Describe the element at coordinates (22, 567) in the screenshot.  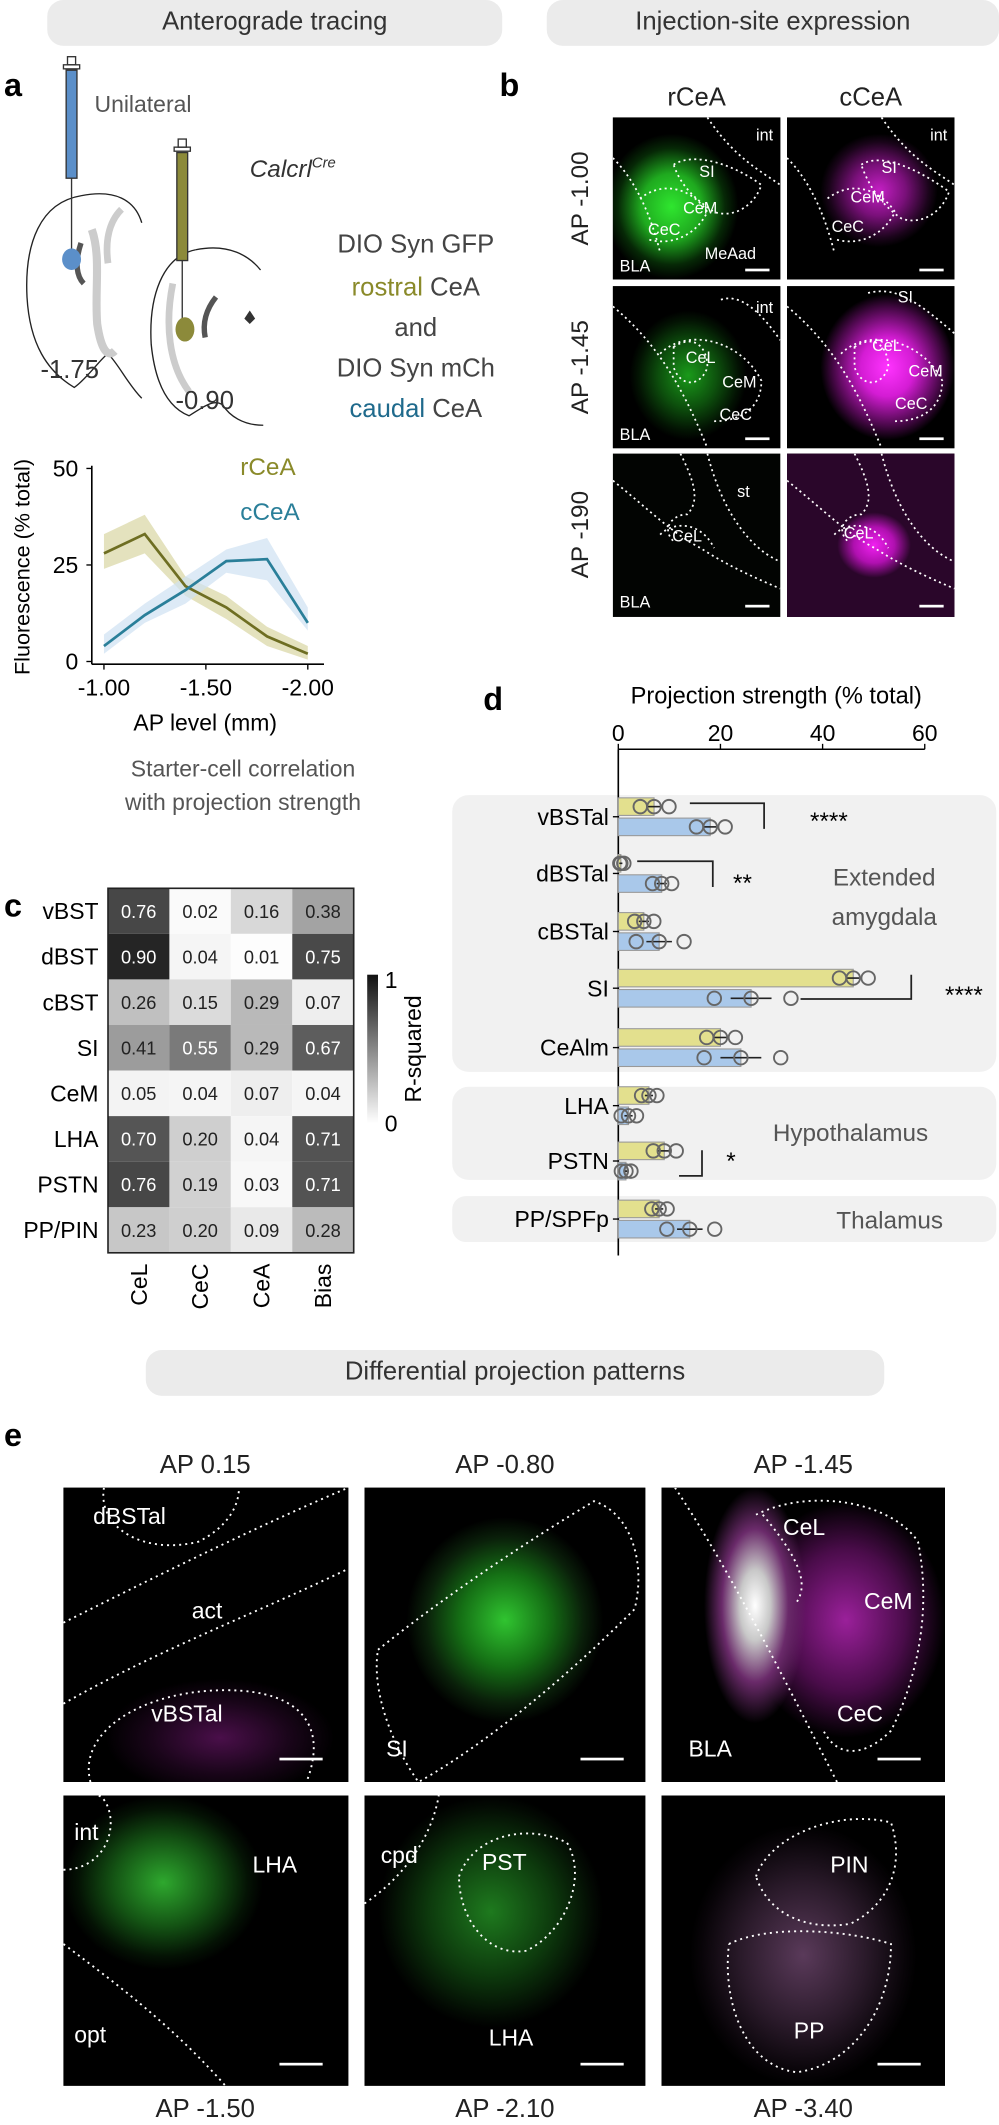
I see `y-axis-label: Fluorescence (% total)` at that location.